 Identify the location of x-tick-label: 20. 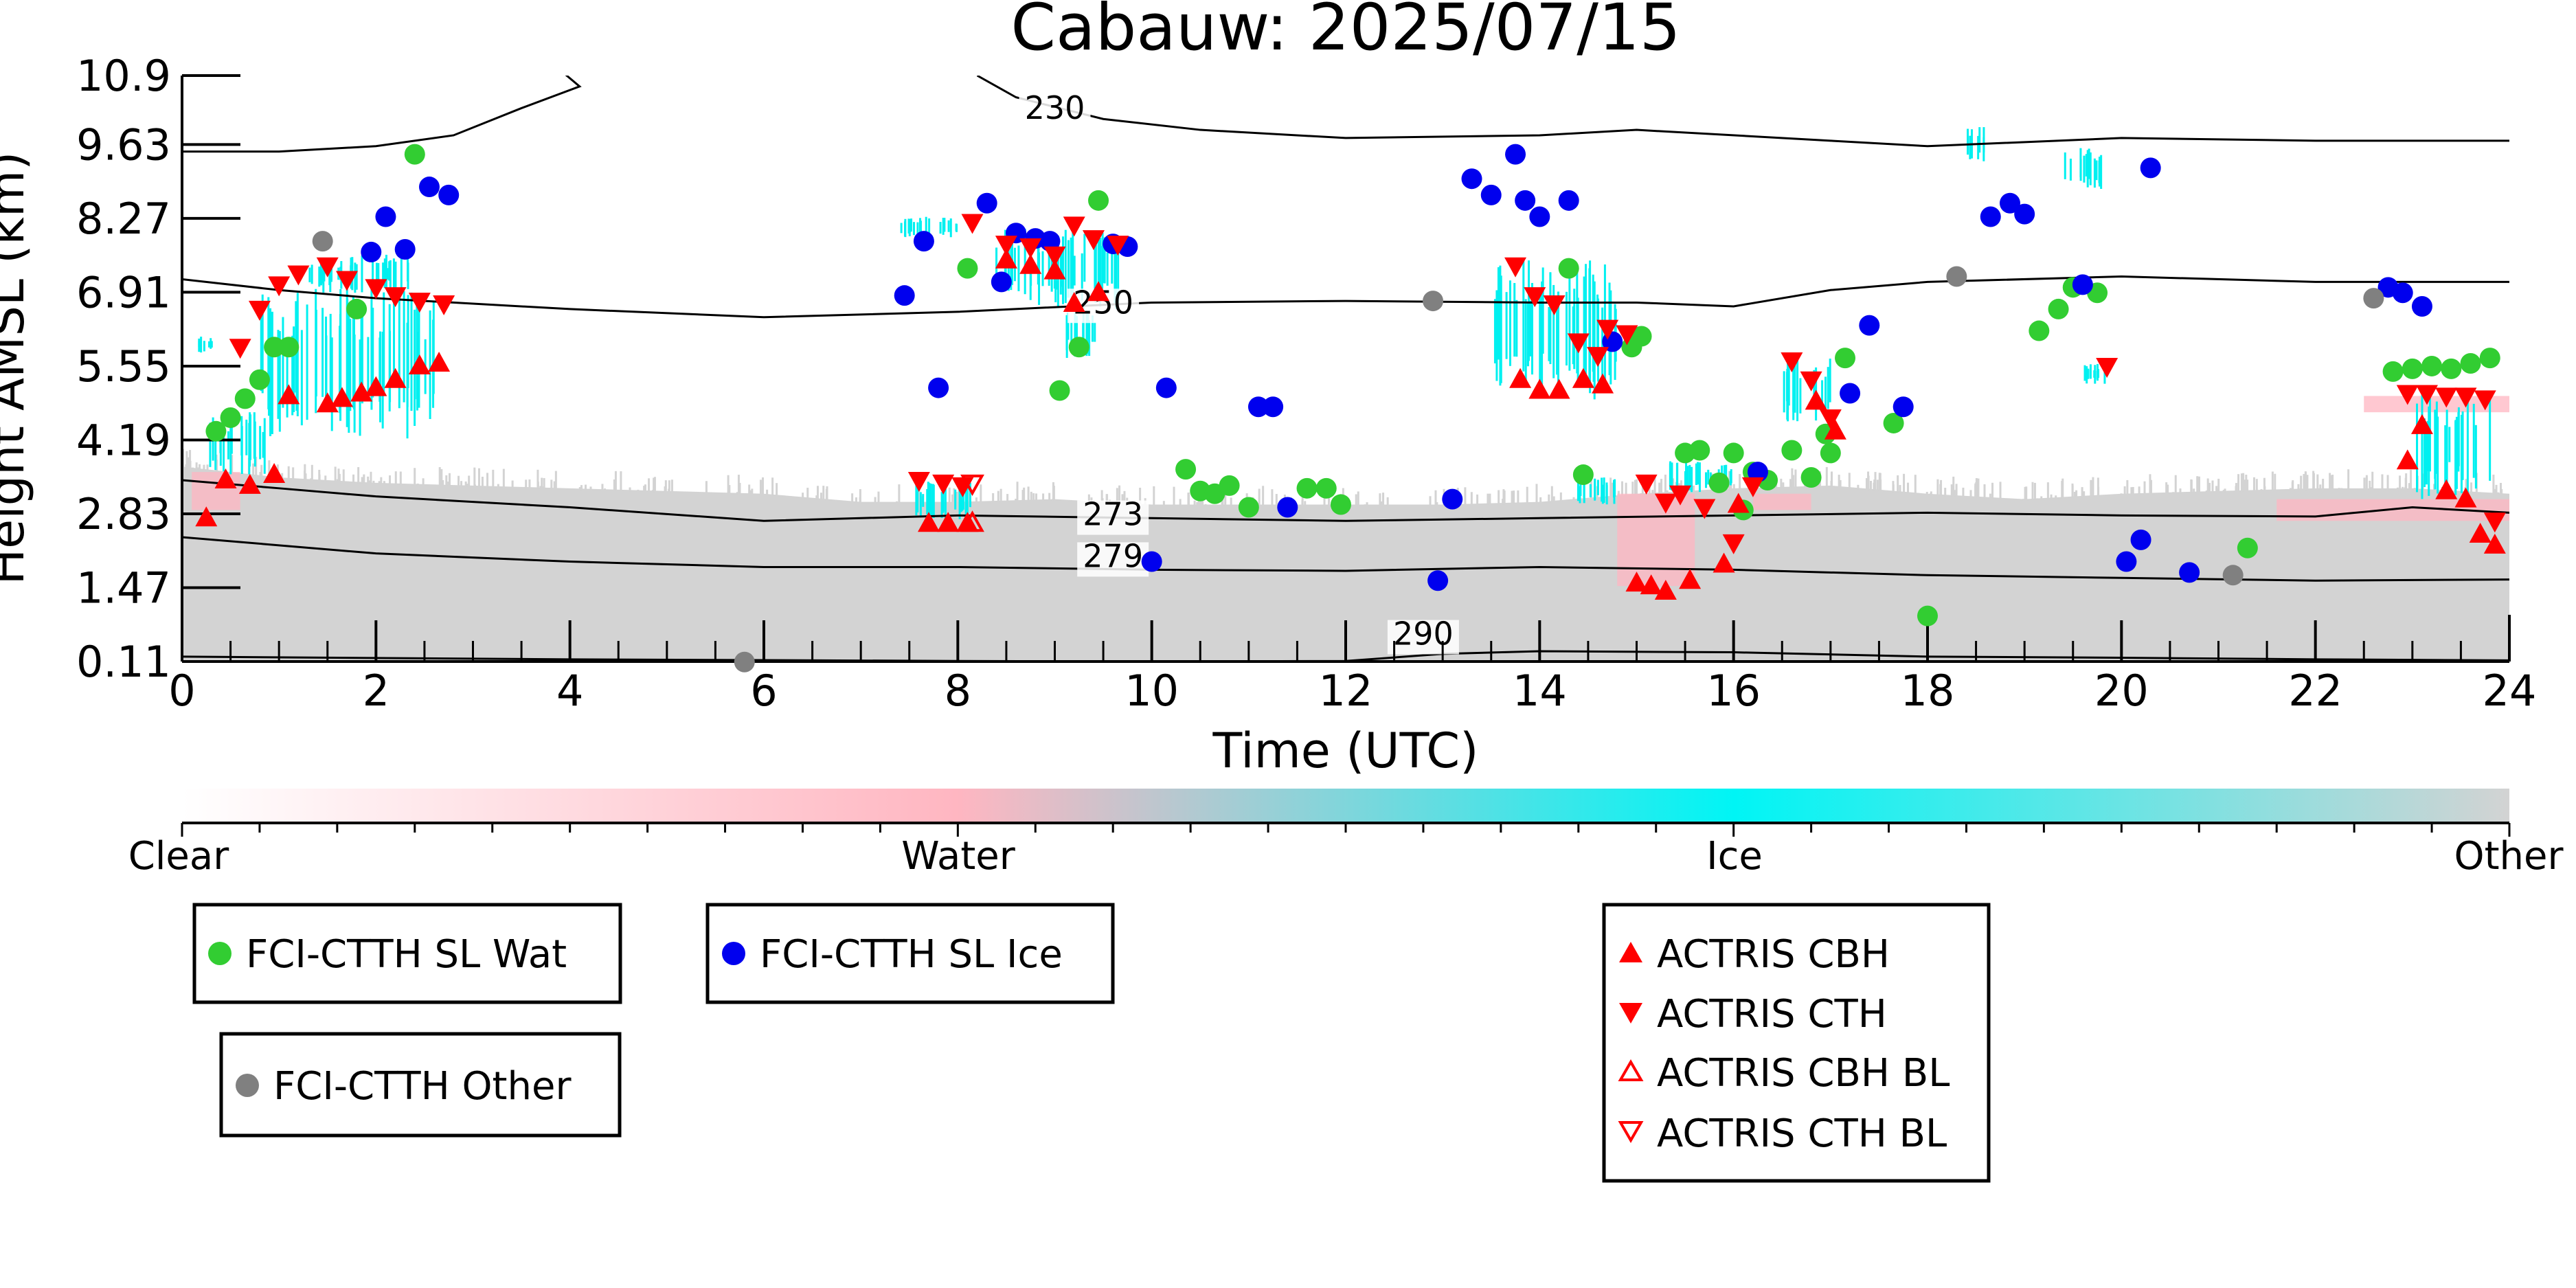
(2121, 691).